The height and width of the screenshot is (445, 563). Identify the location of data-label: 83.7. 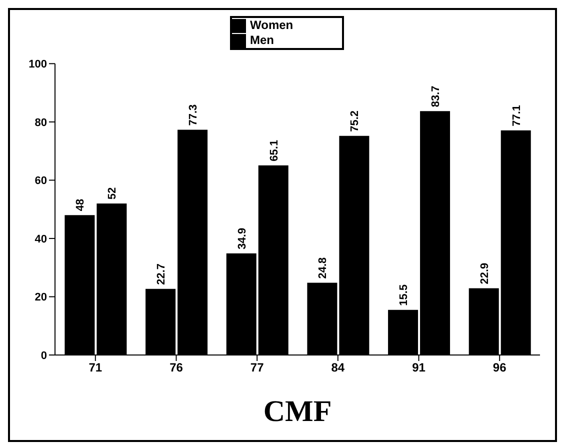
(436, 97).